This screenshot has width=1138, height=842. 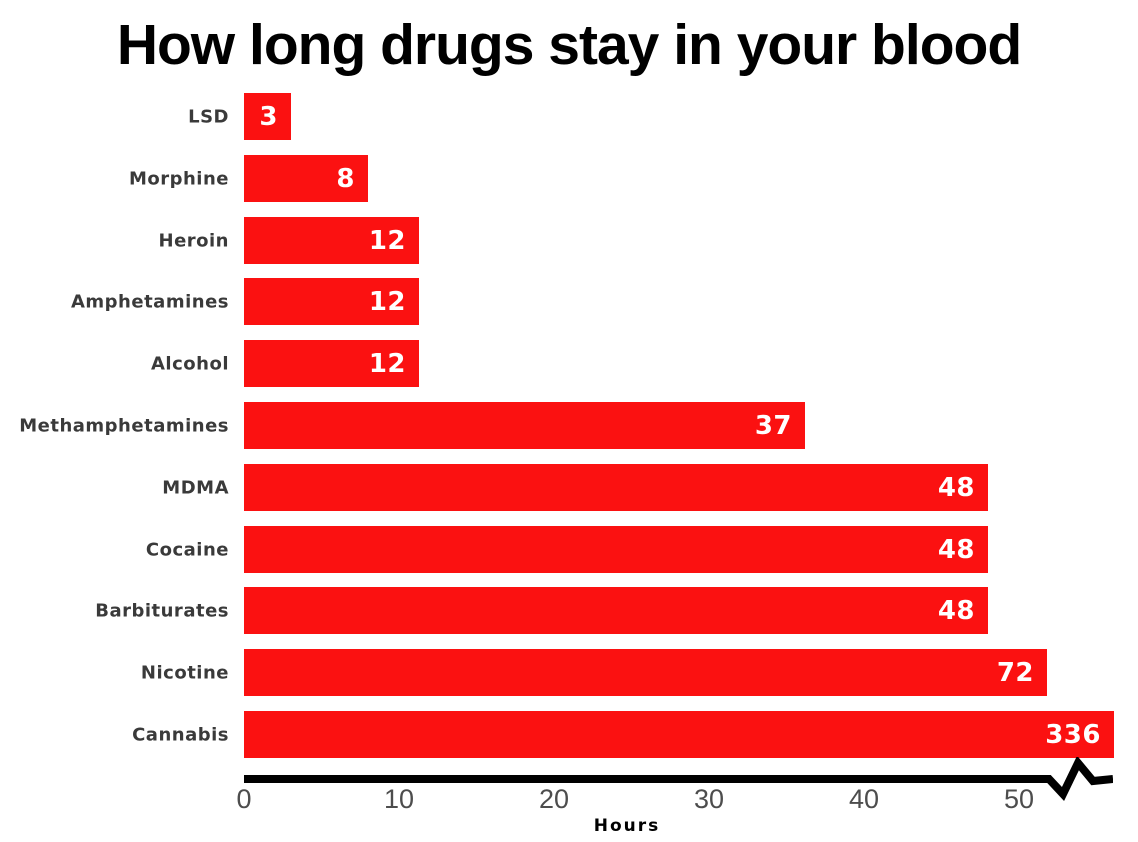 What do you see at coordinates (569, 45) in the screenshot?
I see `chart-title: How long drugs stay in your blood` at bounding box center [569, 45].